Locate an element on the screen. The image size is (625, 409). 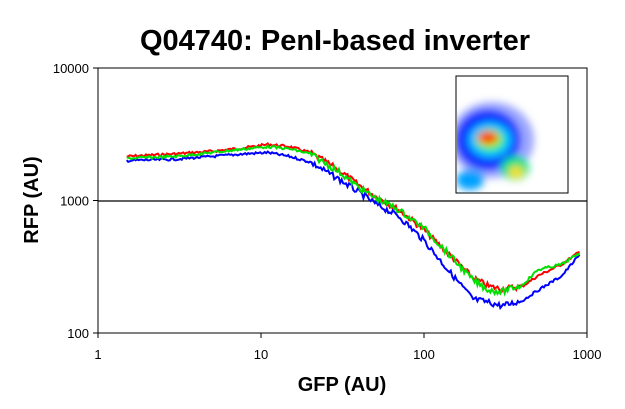
x-axis-label: GFP (AU) is located at coordinates (342, 385).